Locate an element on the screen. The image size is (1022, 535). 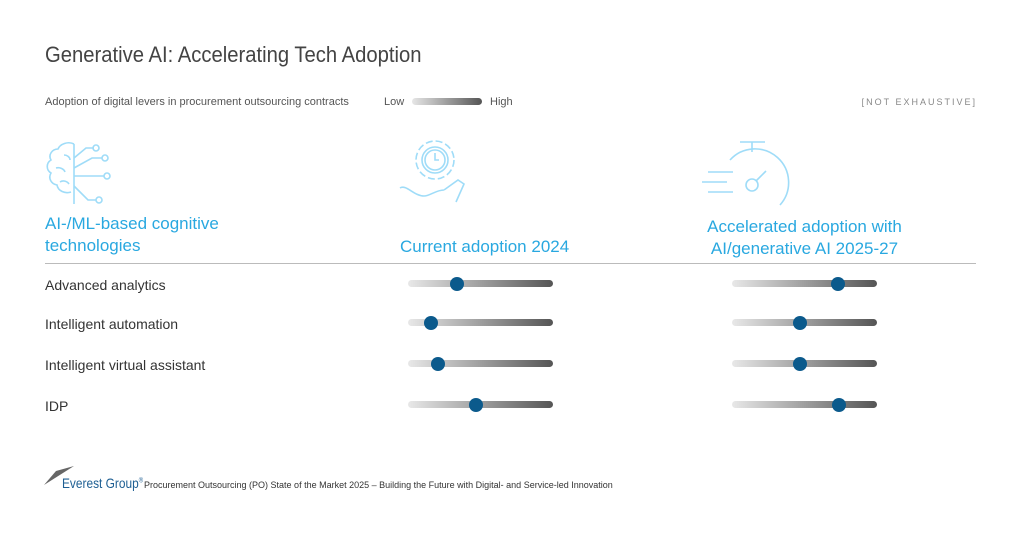
logo-text: Everest Group® is located at coordinates (102, 483).